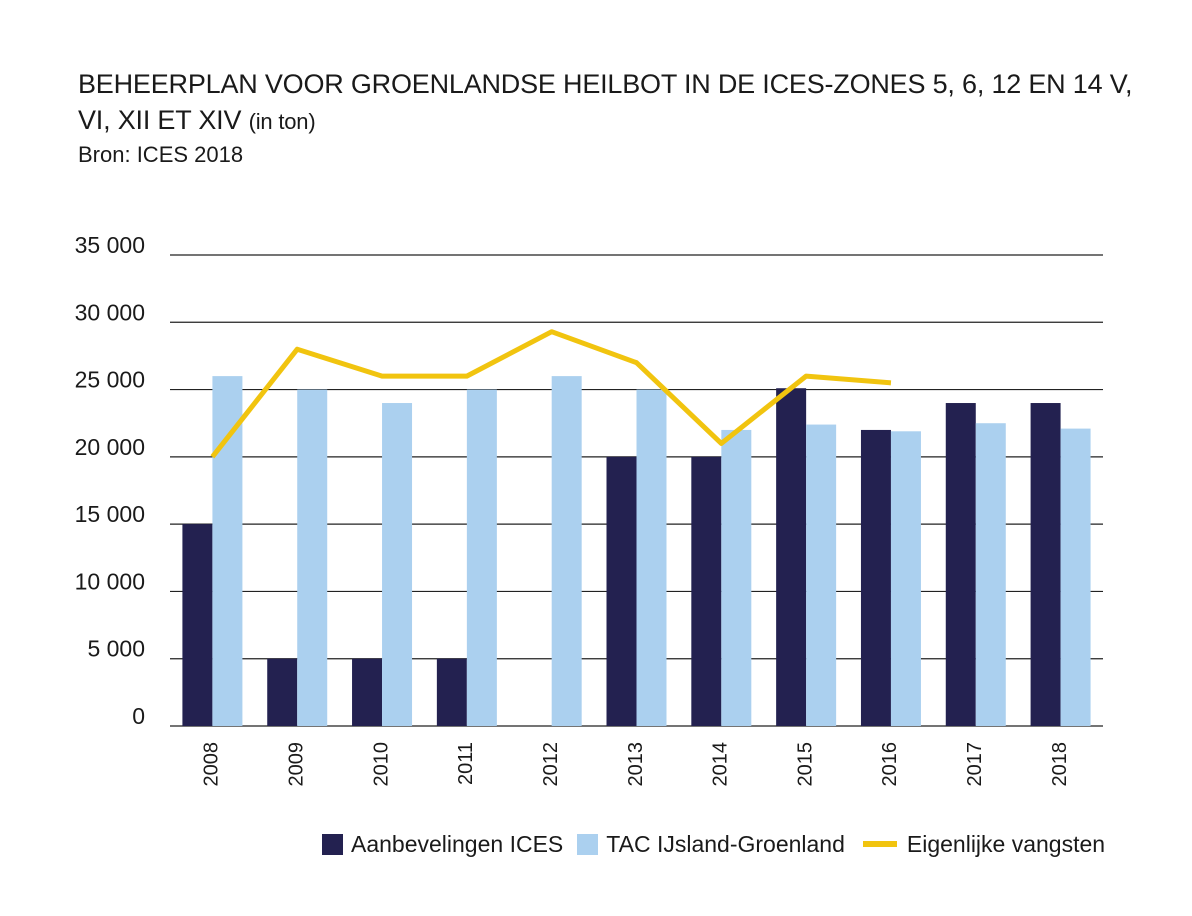 The height and width of the screenshot is (916, 1192). Describe the element at coordinates (725, 843) in the screenshot. I see `legend-label-tac: TAC IJsland-Groenland` at that location.